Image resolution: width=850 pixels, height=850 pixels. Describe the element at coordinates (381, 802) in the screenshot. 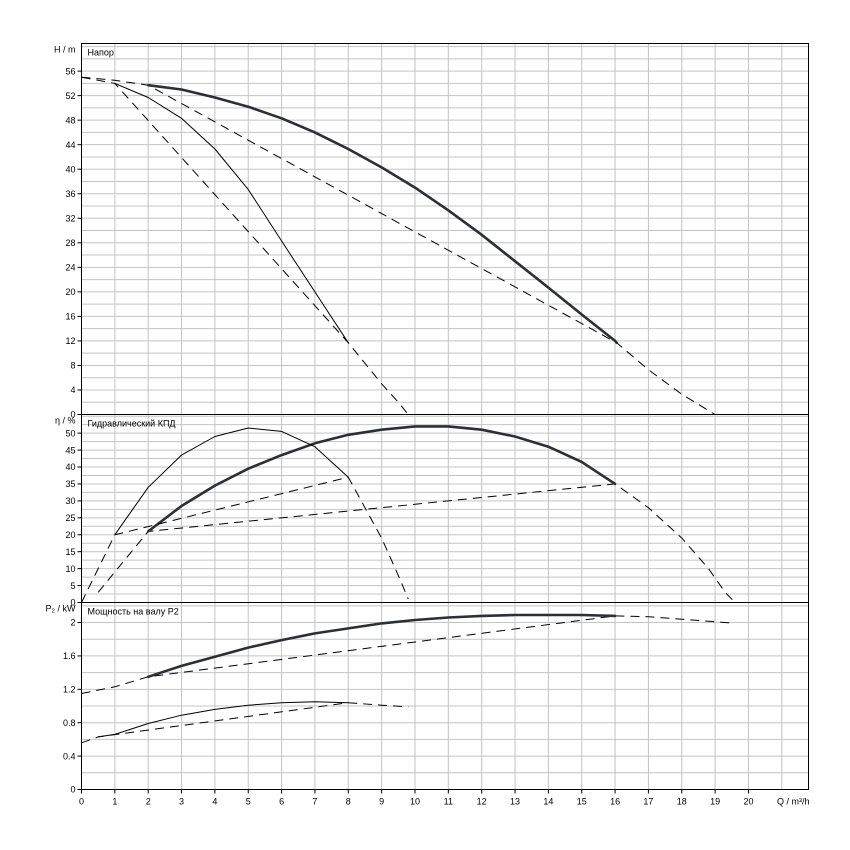

I see `x-tick-label: 9` at that location.